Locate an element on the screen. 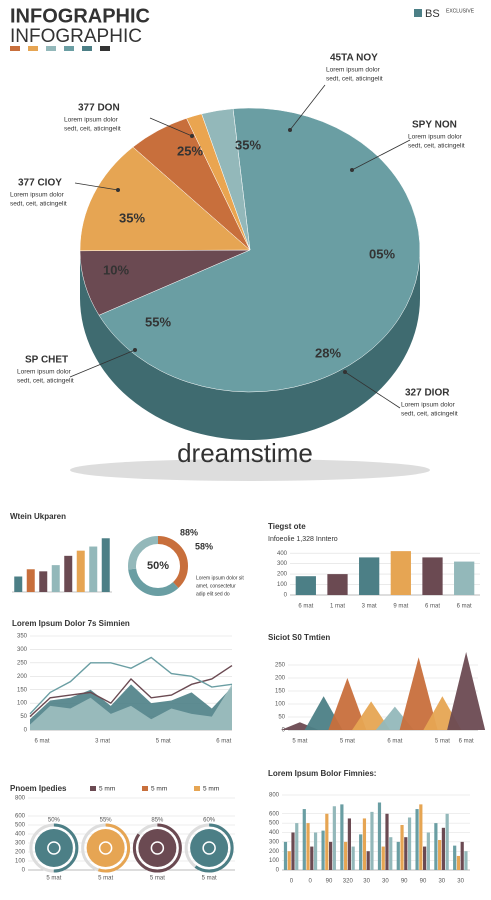 This screenshot has width=491, height=900. donut-label: 50% is located at coordinates (158, 566).